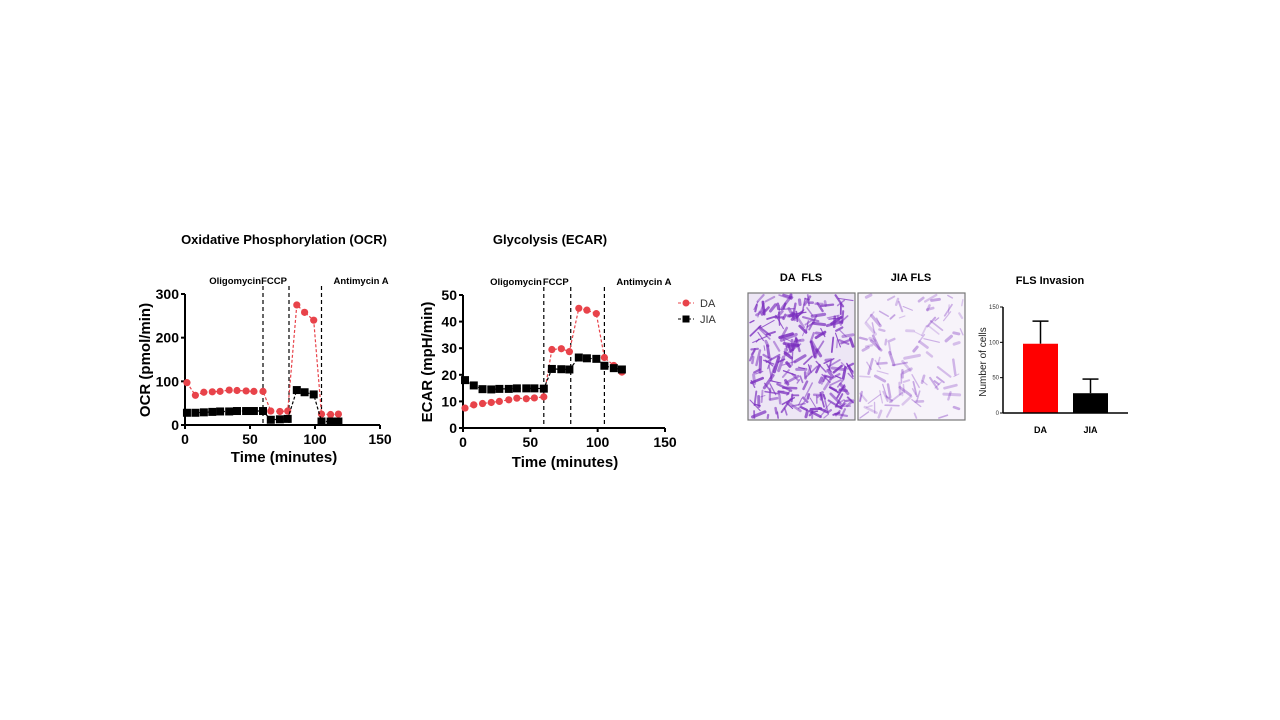 This screenshot has width=1280, height=720. What do you see at coordinates (235, 281) in the screenshot?
I see `ocr-injection-label: Oligomycin` at bounding box center [235, 281].